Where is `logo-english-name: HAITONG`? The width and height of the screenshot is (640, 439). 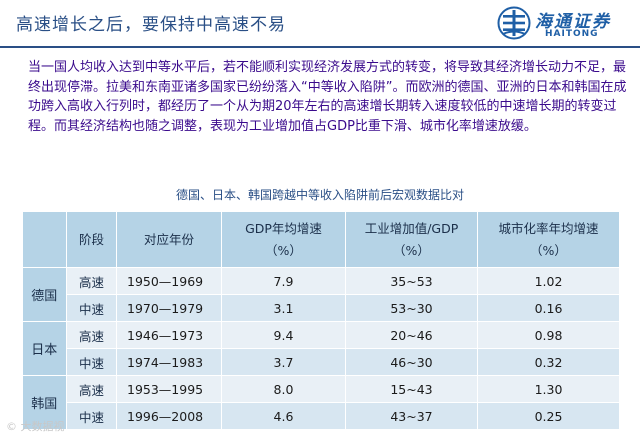
logo-english-name: HAITONG is located at coordinates (572, 34).